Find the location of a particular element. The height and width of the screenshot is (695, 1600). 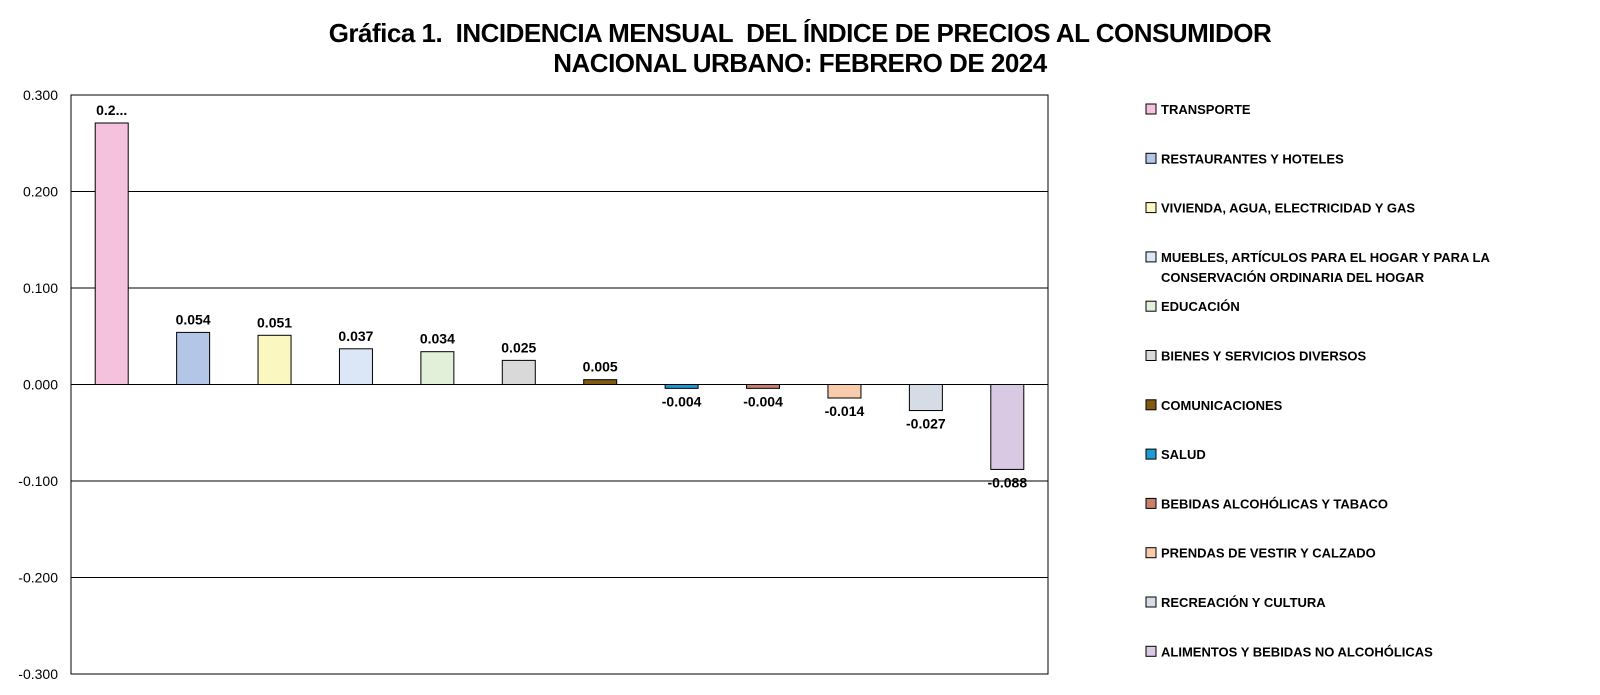

legend-label: COMUNICACIONES is located at coordinates (1222, 405).